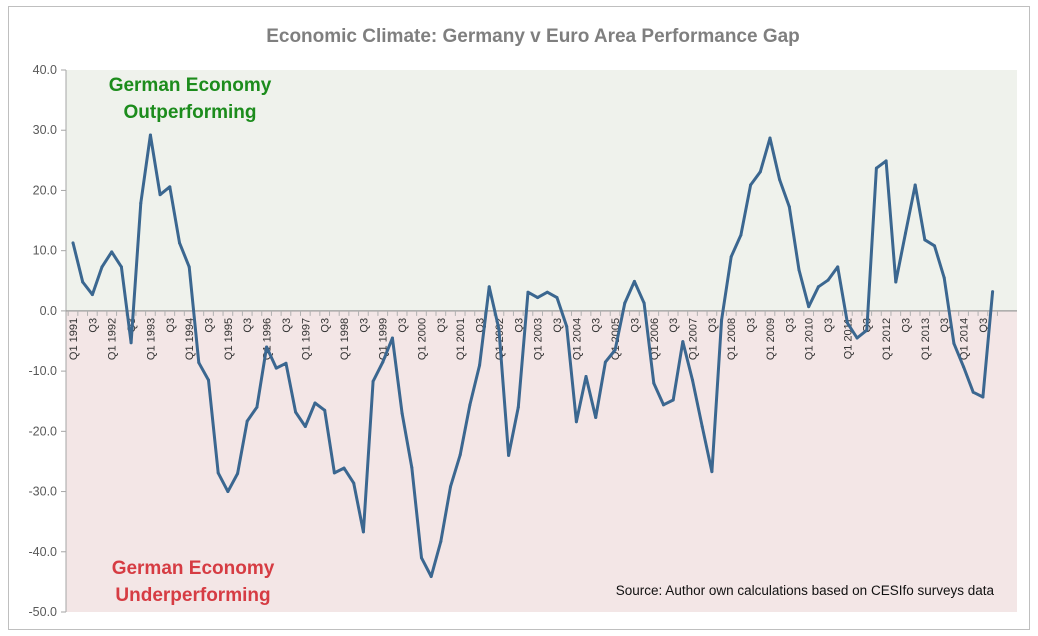 The width and height of the screenshot is (1038, 636). Describe the element at coordinates (577, 339) in the screenshot. I see `x-tick-label: Q1 2004` at that location.